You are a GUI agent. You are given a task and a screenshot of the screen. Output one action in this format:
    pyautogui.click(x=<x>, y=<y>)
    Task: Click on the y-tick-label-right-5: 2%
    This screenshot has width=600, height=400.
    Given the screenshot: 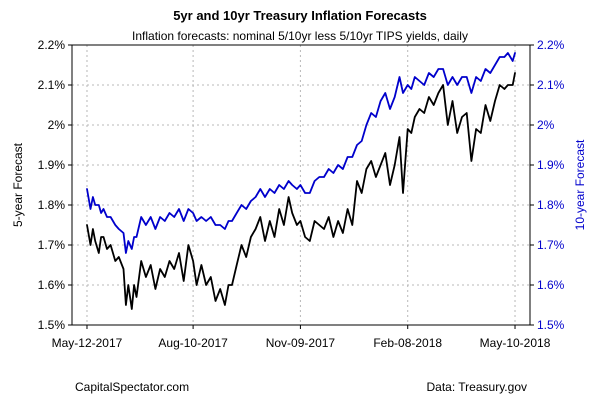 What is the action you would take?
    pyautogui.click(x=546, y=125)
    